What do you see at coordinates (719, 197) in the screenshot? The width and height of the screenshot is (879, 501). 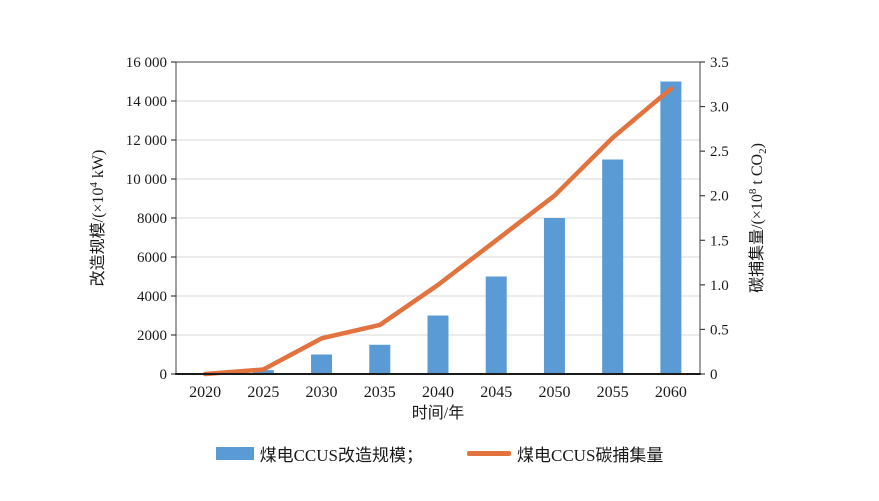 I see `y-right-tick-label: 2.0` at bounding box center [719, 197].